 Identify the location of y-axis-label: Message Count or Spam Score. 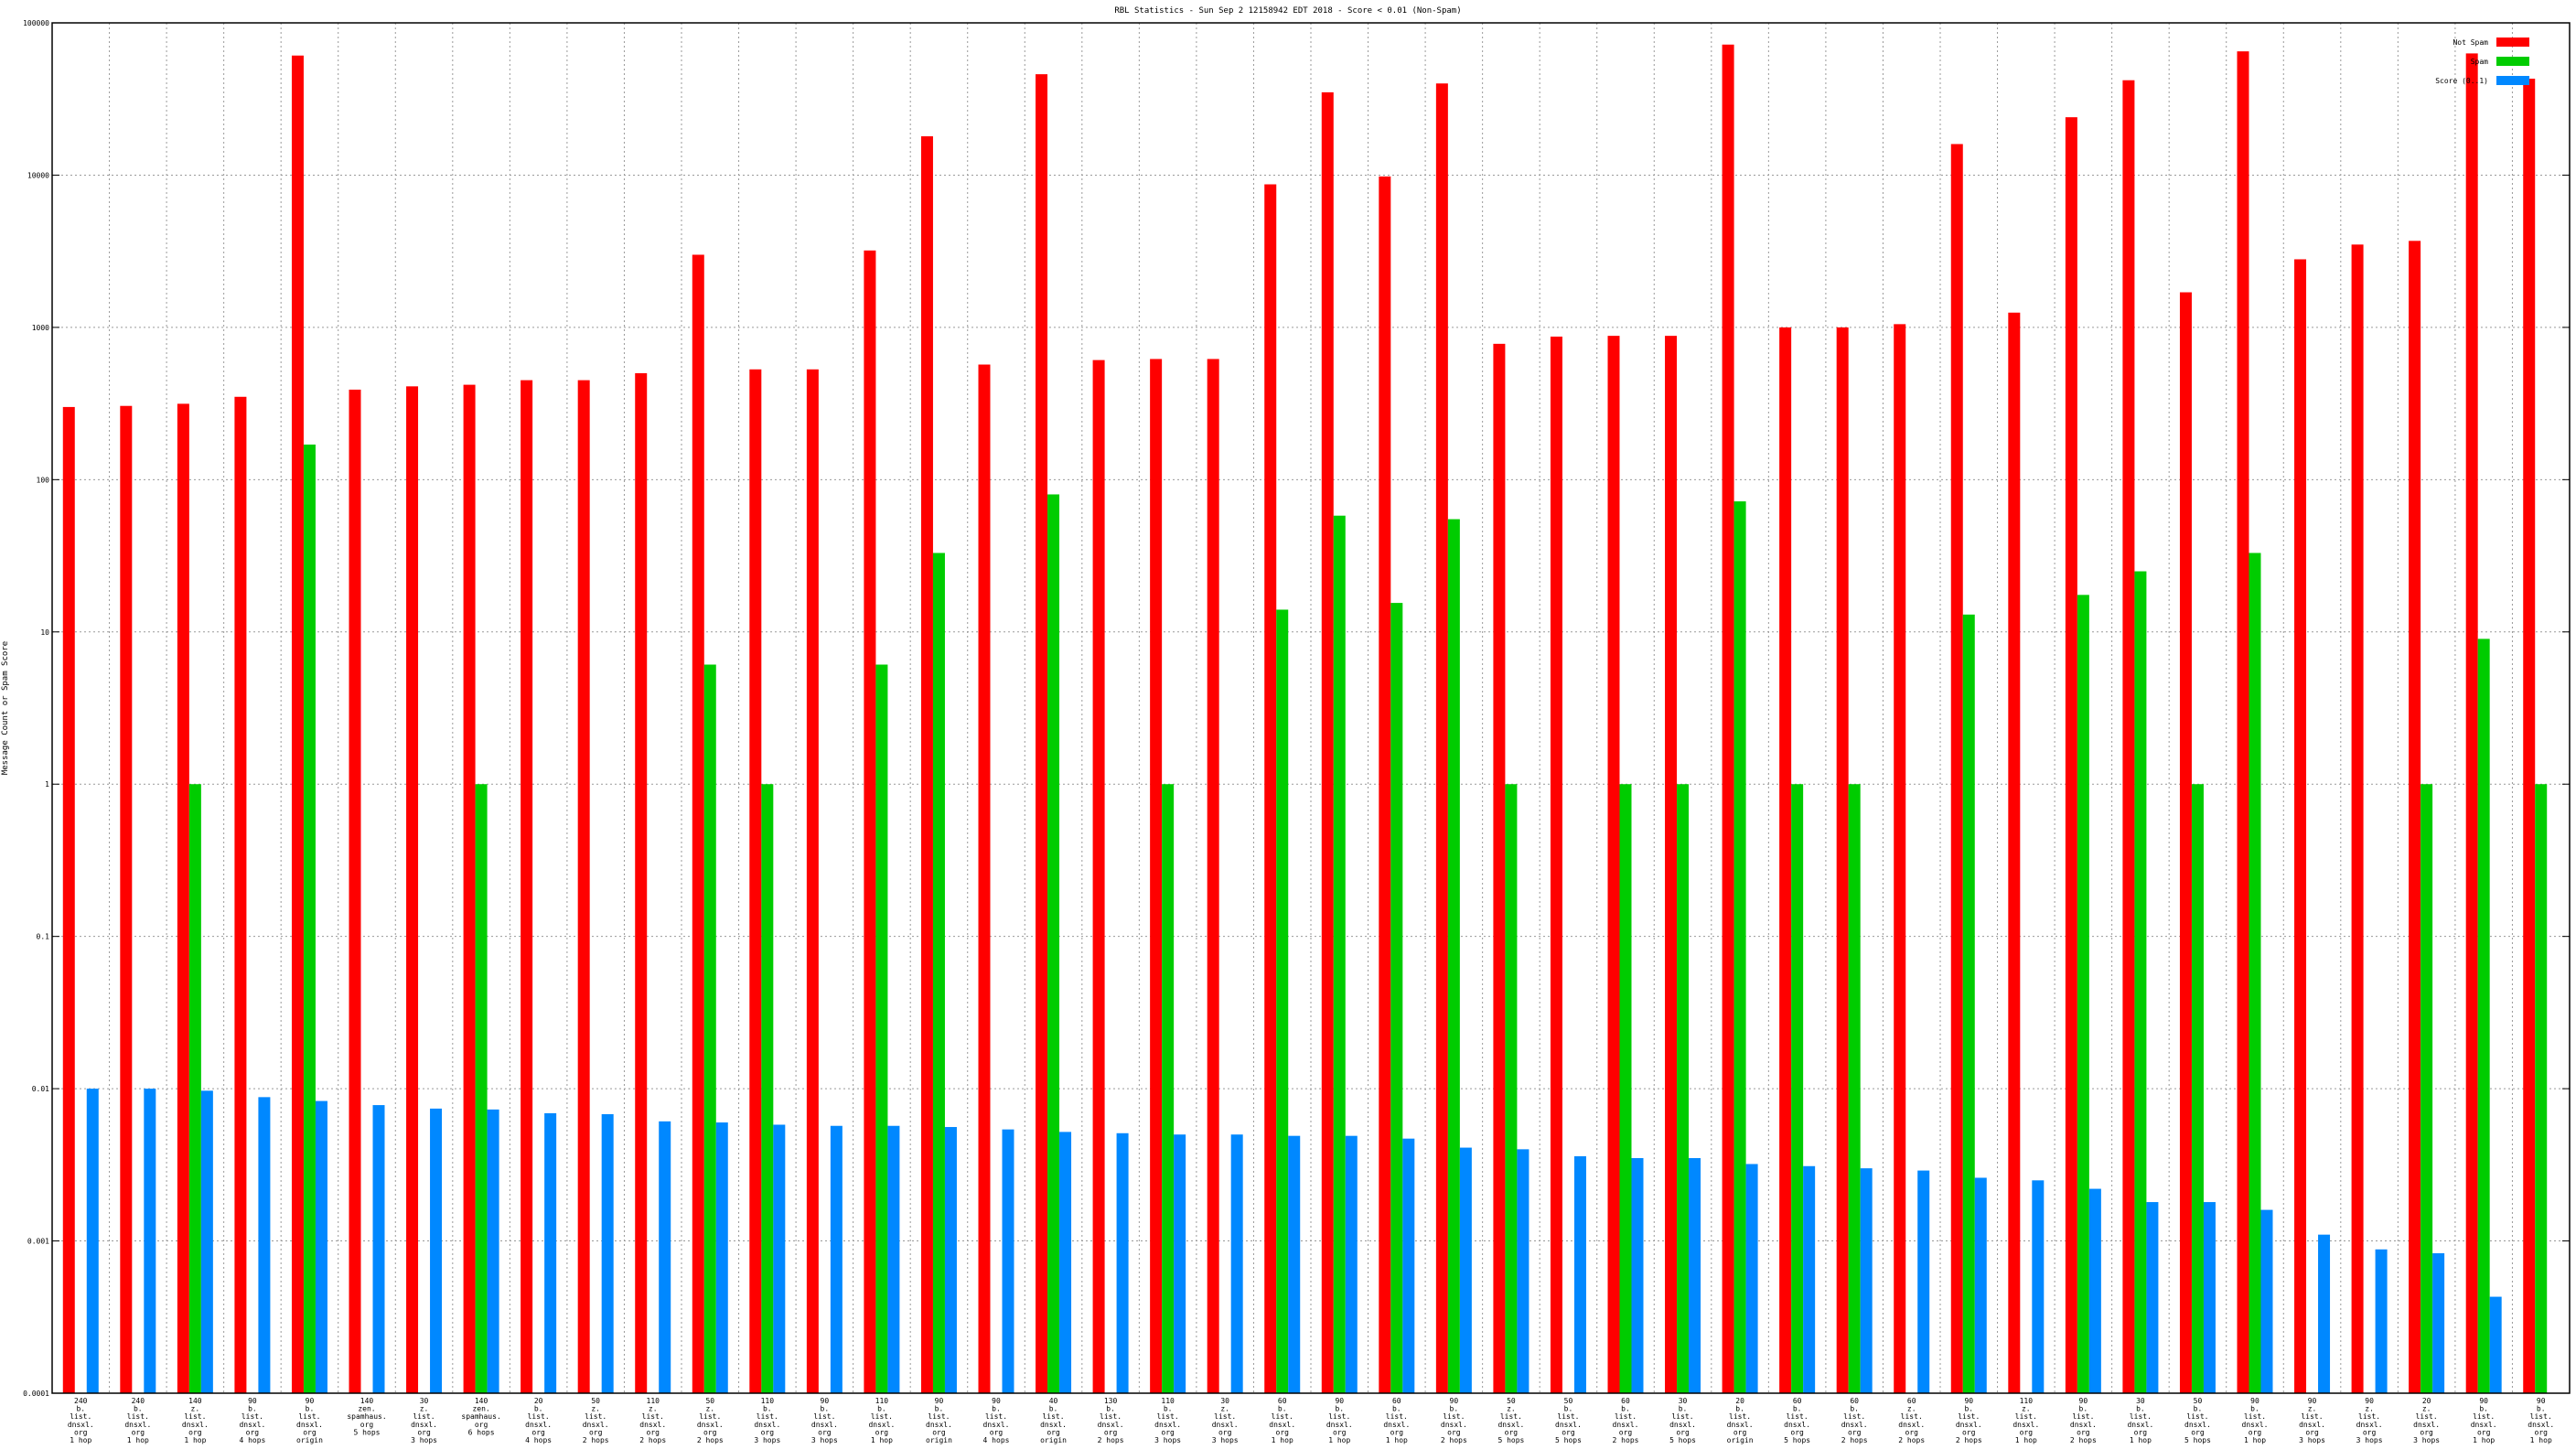
(6, 708).